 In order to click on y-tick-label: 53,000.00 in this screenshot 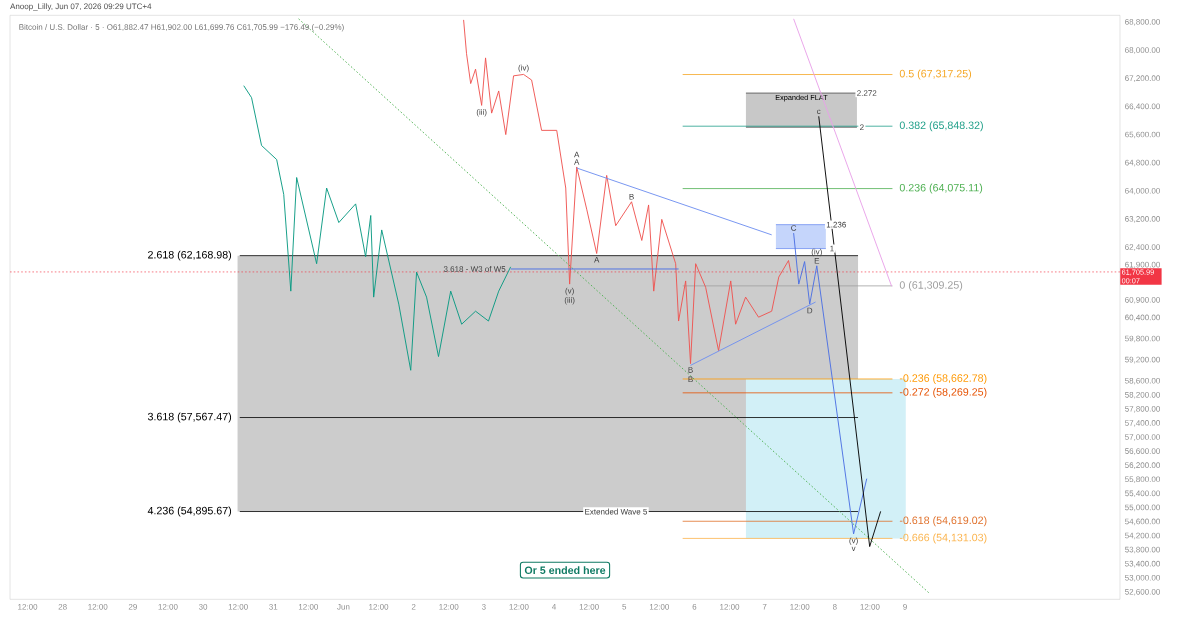, I will do `click(1142, 578)`.